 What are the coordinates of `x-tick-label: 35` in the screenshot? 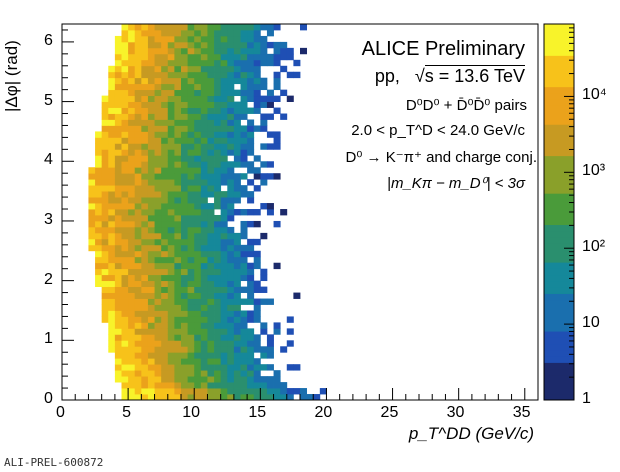 It's located at (521, 412).